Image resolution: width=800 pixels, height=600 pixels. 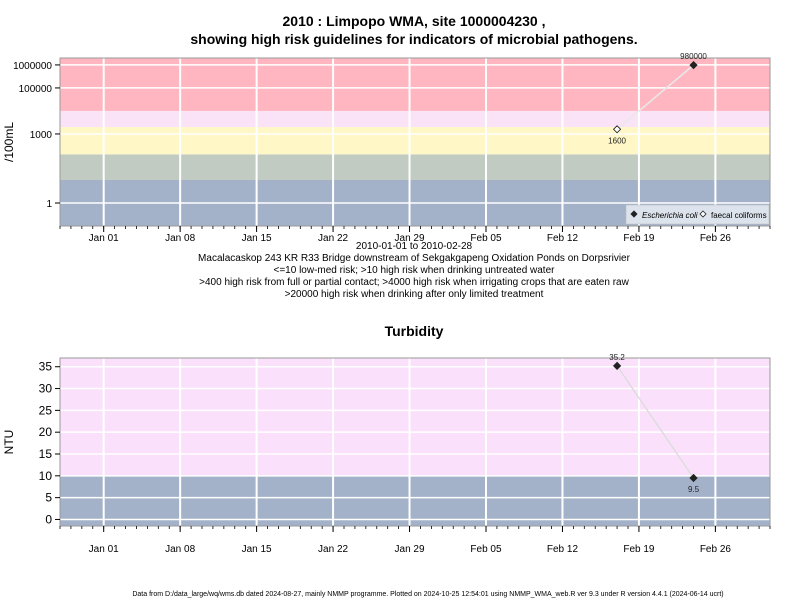 I want to click on y-tick-label: 20, so click(x=46, y=432).